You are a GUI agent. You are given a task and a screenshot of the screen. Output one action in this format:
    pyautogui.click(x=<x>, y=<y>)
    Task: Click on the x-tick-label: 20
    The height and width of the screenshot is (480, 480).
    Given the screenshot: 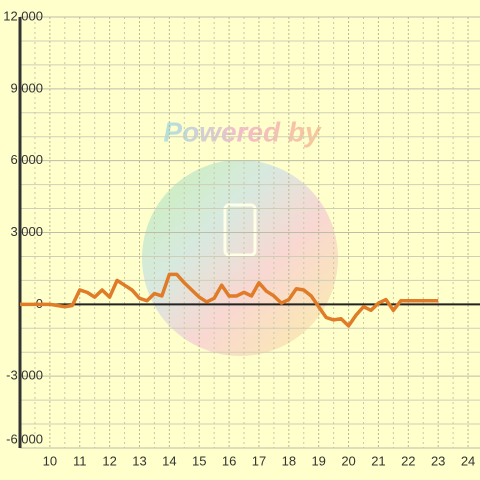 What is the action you would take?
    pyautogui.click(x=348, y=460)
    